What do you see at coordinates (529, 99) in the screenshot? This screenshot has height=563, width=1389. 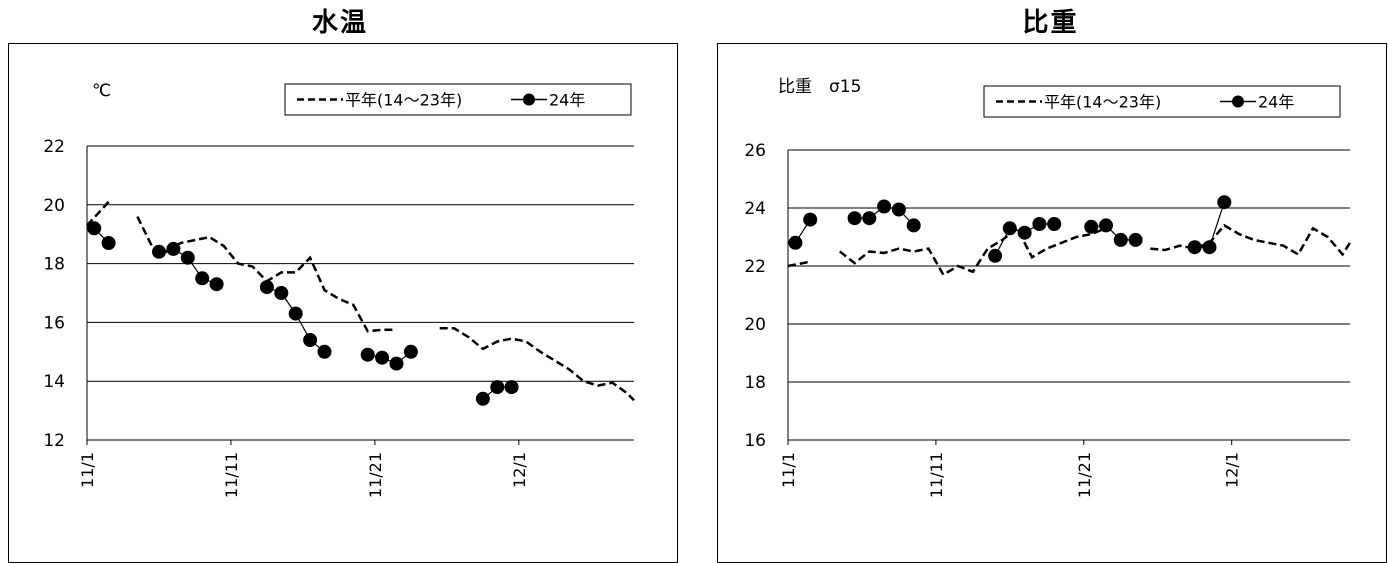 I see `water-temp-legend-marker-dot` at bounding box center [529, 99].